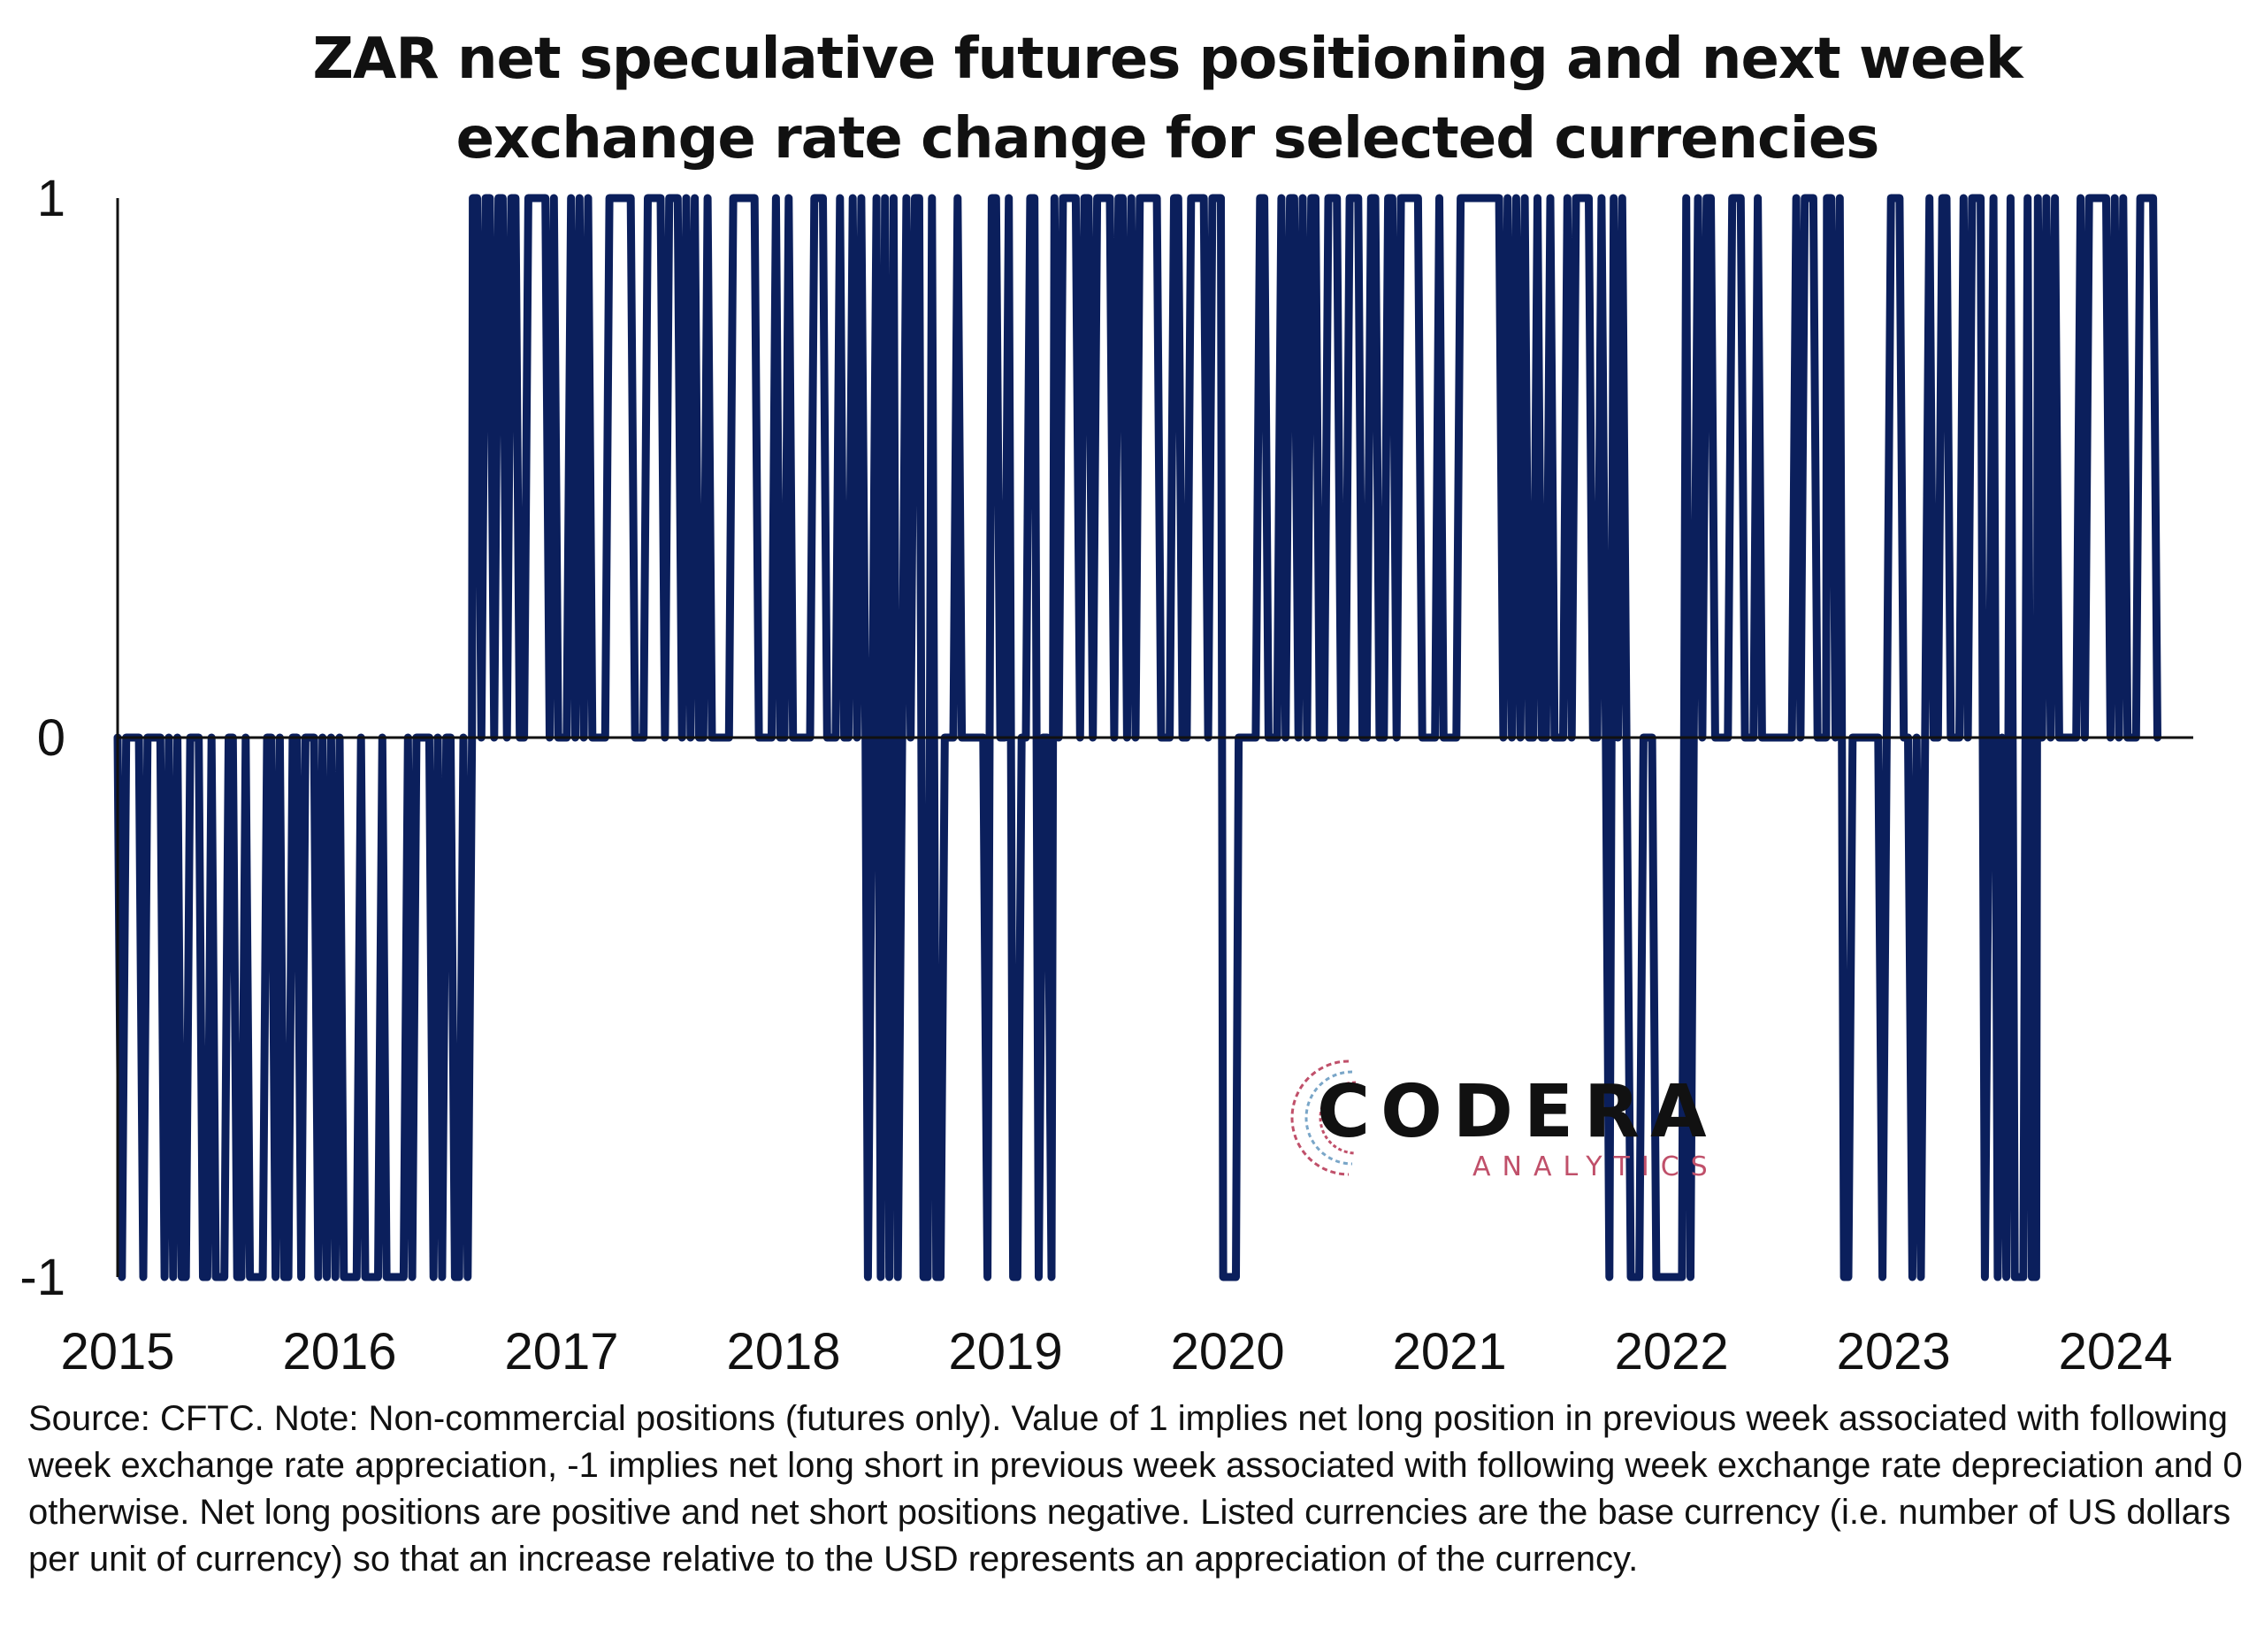 The image size is (2264, 1652). What do you see at coordinates (1450, 1351) in the screenshot?
I see `x-tick-label: 2021` at bounding box center [1450, 1351].